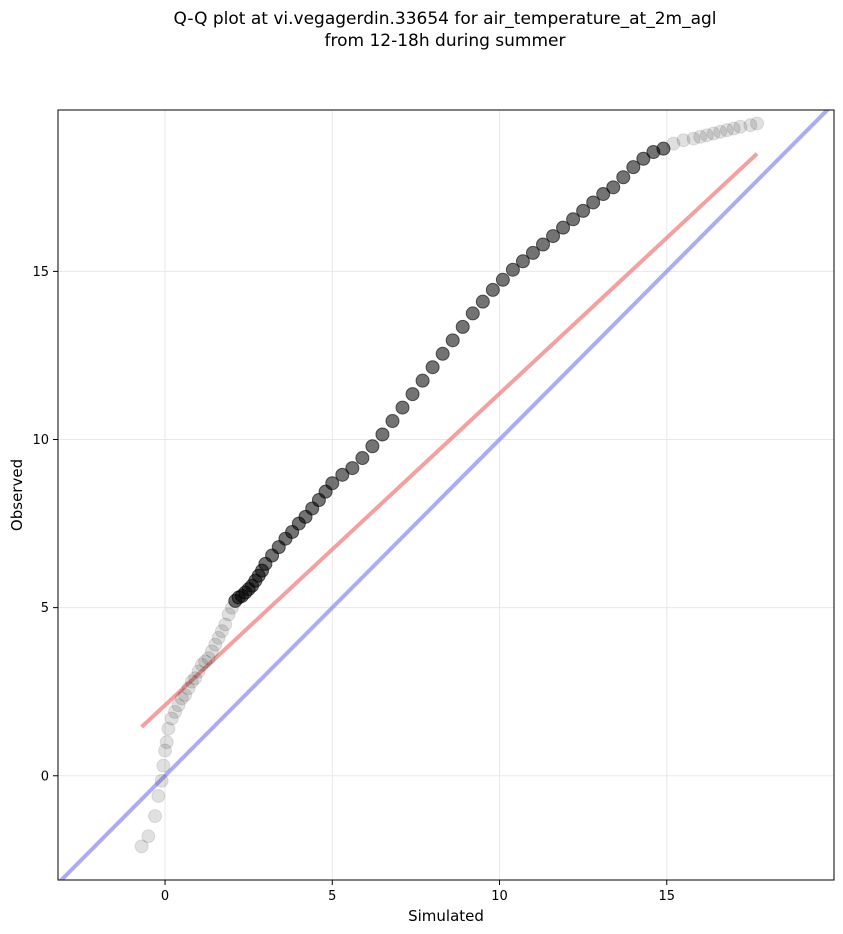  What do you see at coordinates (17, 495) in the screenshot?
I see `y-axis-label: Observed` at bounding box center [17, 495].